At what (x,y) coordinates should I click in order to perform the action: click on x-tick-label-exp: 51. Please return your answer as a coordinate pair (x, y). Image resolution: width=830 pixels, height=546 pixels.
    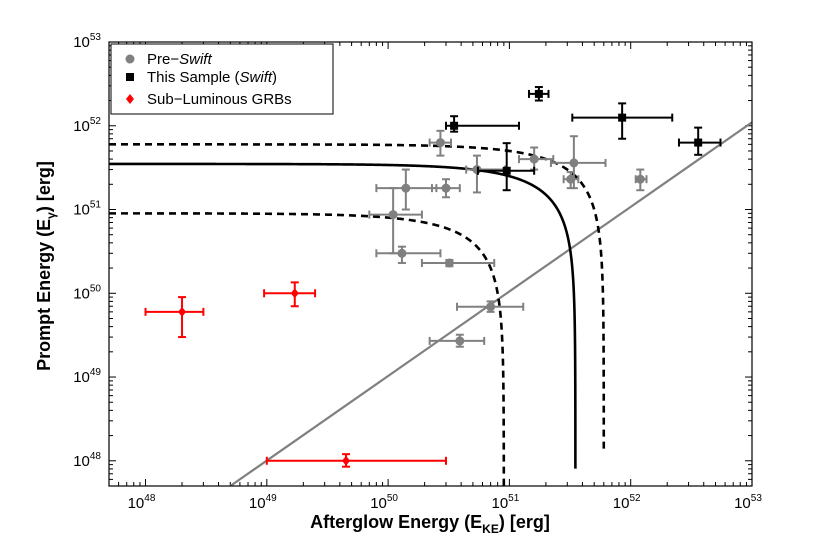
    Looking at the image, I should click on (514, 498).